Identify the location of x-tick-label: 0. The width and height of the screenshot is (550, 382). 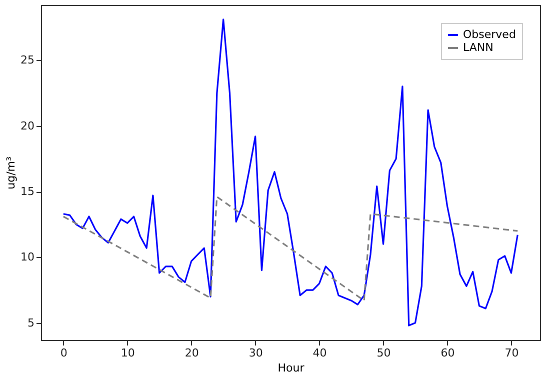
(64, 353).